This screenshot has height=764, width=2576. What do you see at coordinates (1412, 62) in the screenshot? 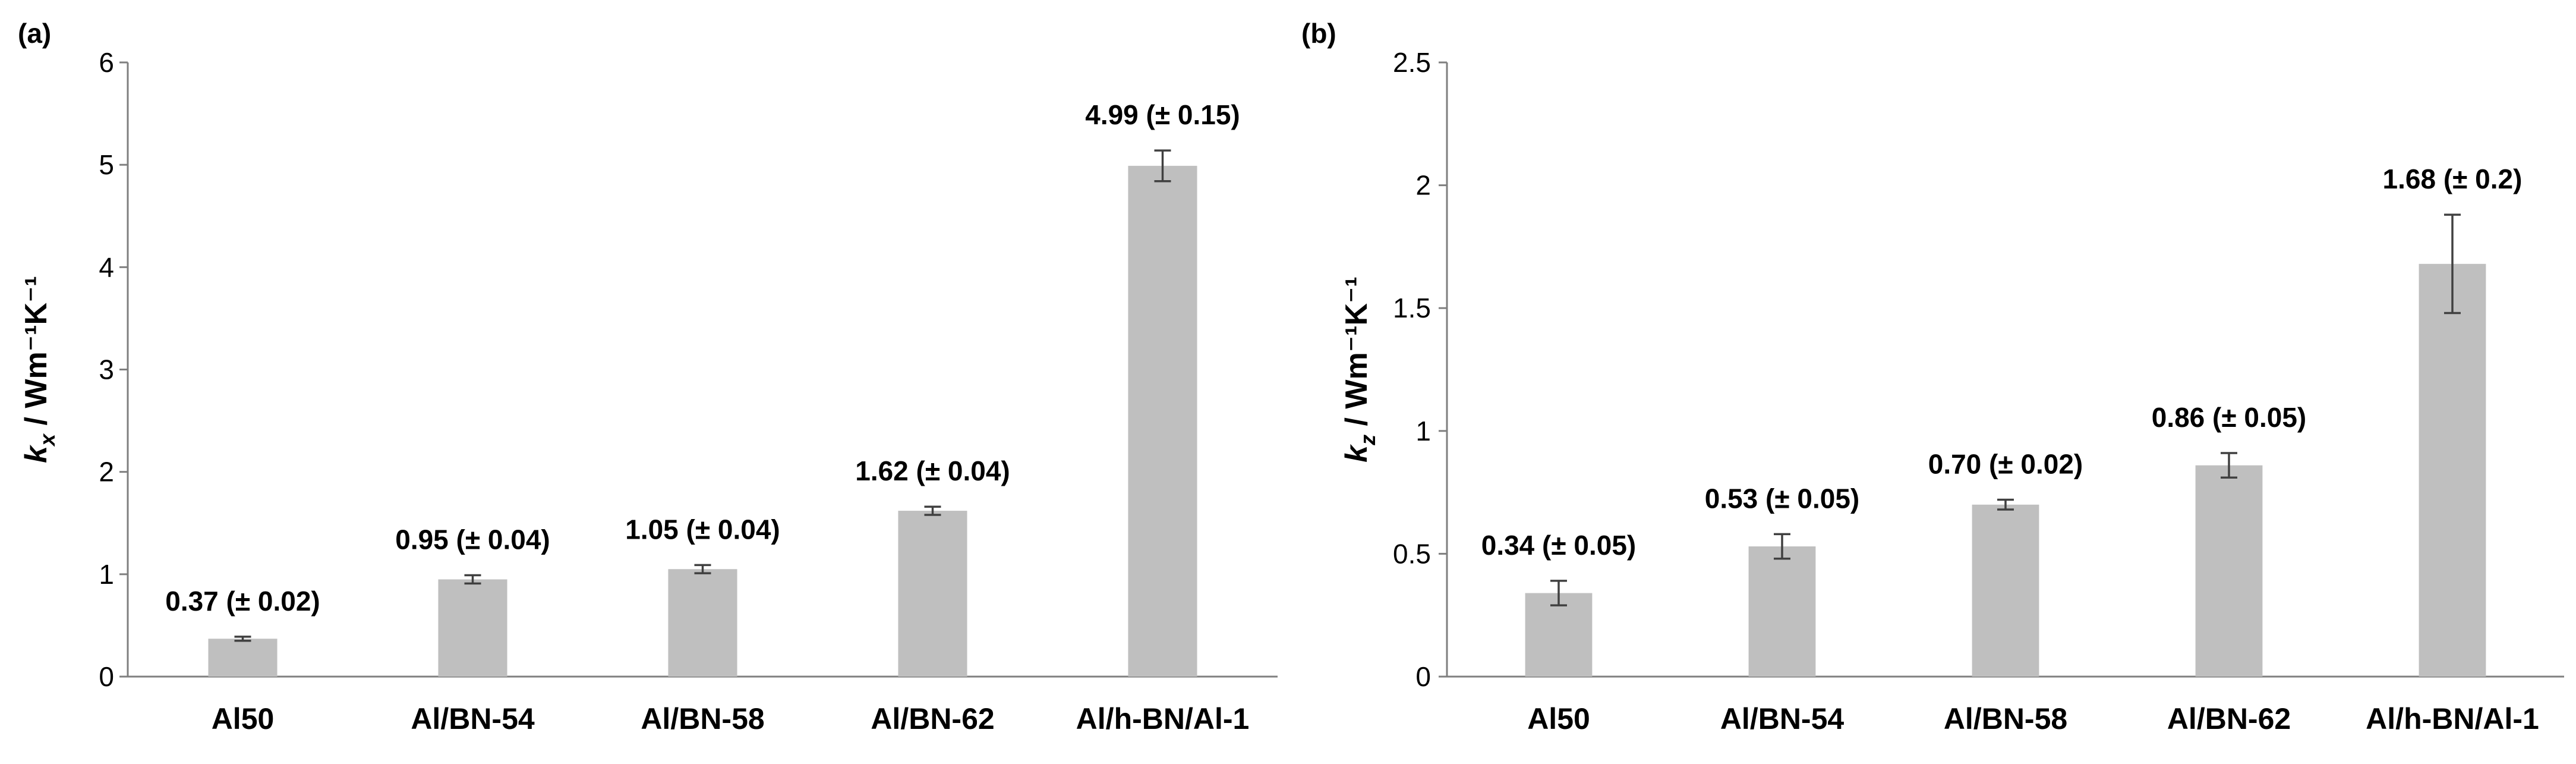
I see `y-tick-label: 2.5` at bounding box center [1412, 62].